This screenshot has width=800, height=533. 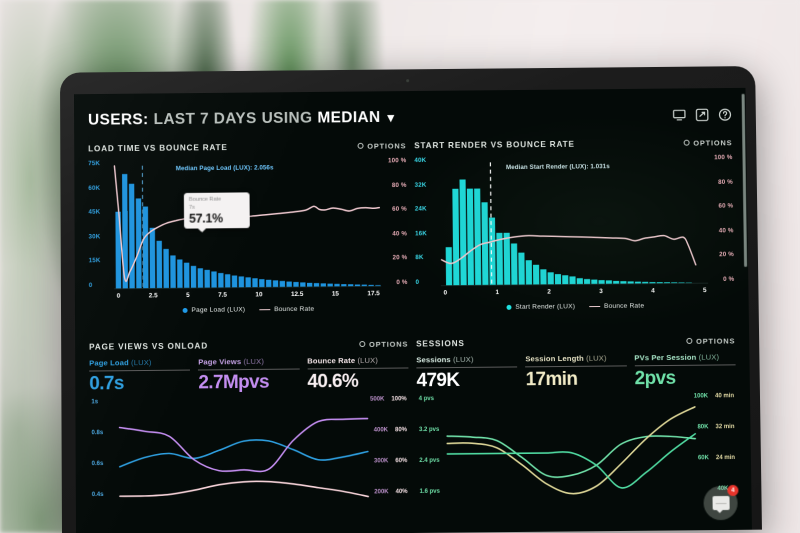 What do you see at coordinates (685, 371) in the screenshot?
I see `kpi-pvs-per-session: PVs Per Session (LUX) 2pvs` at bounding box center [685, 371].